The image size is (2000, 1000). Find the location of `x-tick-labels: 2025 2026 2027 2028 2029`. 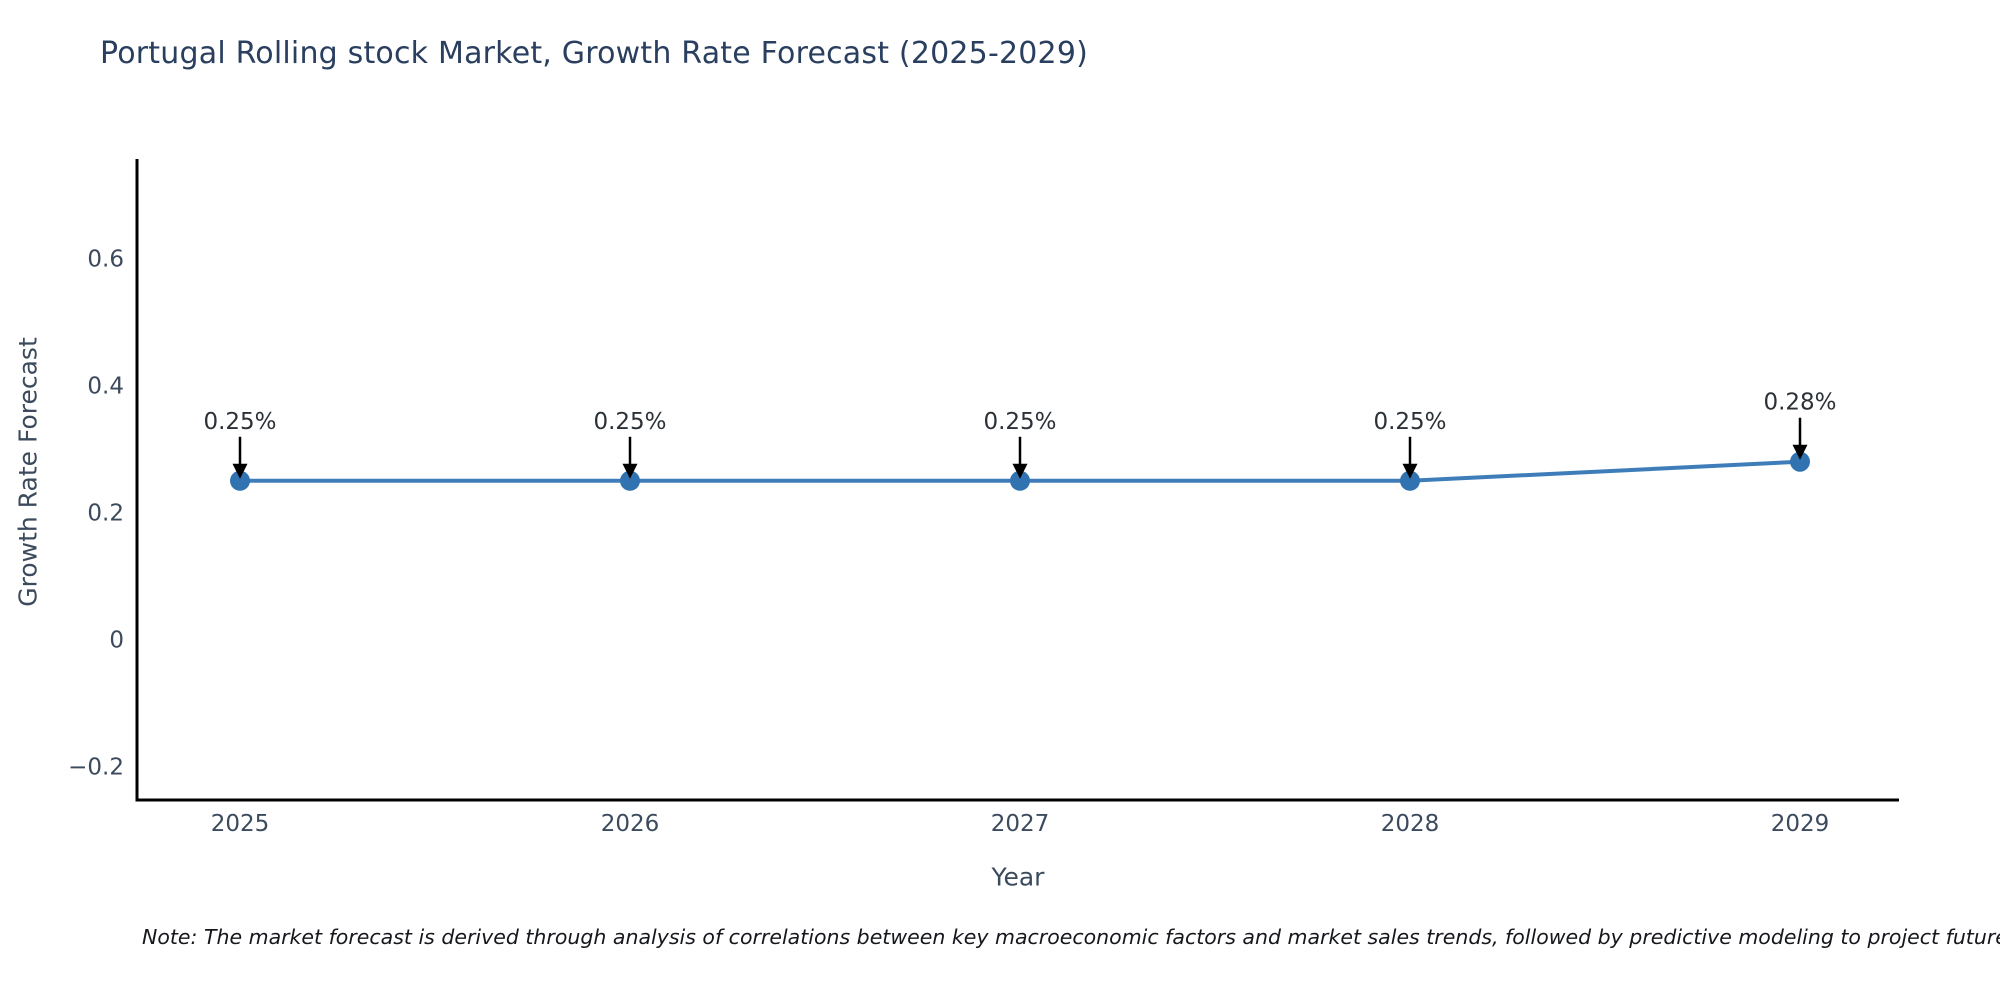

x-tick-labels: 2025 2026 2027 2028 2029 is located at coordinates (1020, 824).